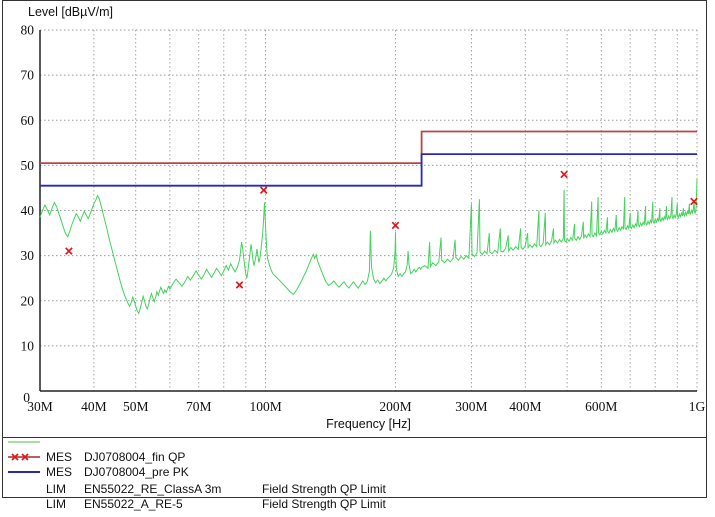  I want to click on x-tick-label: 100M, so click(265, 406).